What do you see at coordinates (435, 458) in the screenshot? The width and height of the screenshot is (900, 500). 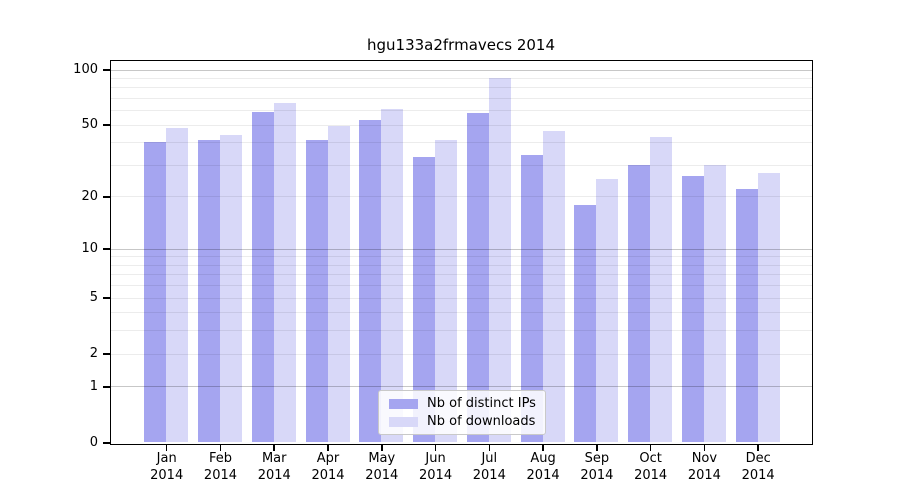 I see `x-tick-month: Jun` at bounding box center [435, 458].